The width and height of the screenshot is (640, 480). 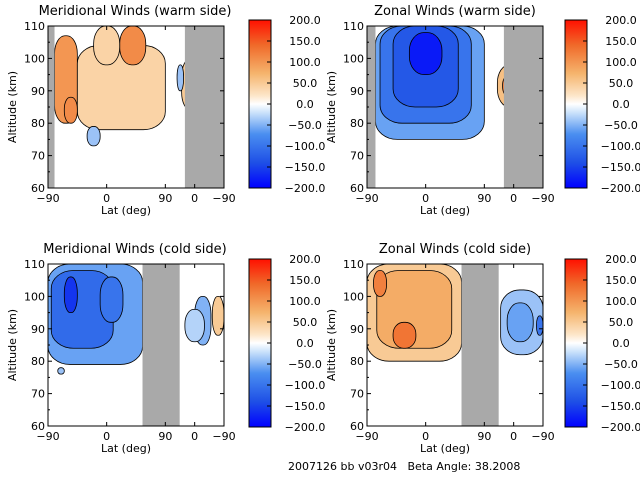 I want to click on panel-title: Zonal Winds (cold side), so click(x=455, y=249).